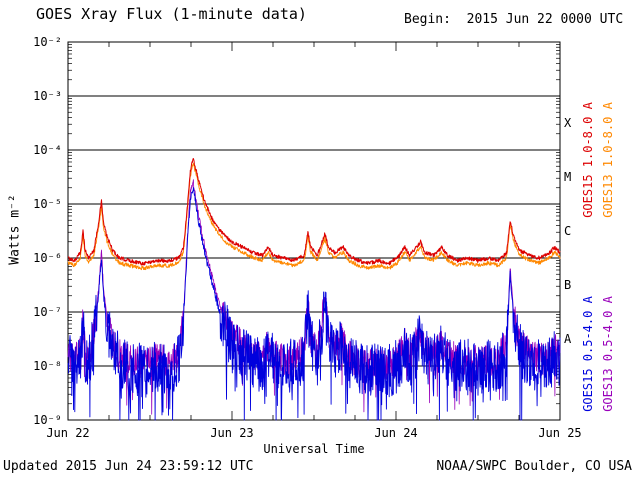  Describe the element at coordinates (47, 312) in the screenshot. I see `y-tick-label: 10⁻⁷` at that location.